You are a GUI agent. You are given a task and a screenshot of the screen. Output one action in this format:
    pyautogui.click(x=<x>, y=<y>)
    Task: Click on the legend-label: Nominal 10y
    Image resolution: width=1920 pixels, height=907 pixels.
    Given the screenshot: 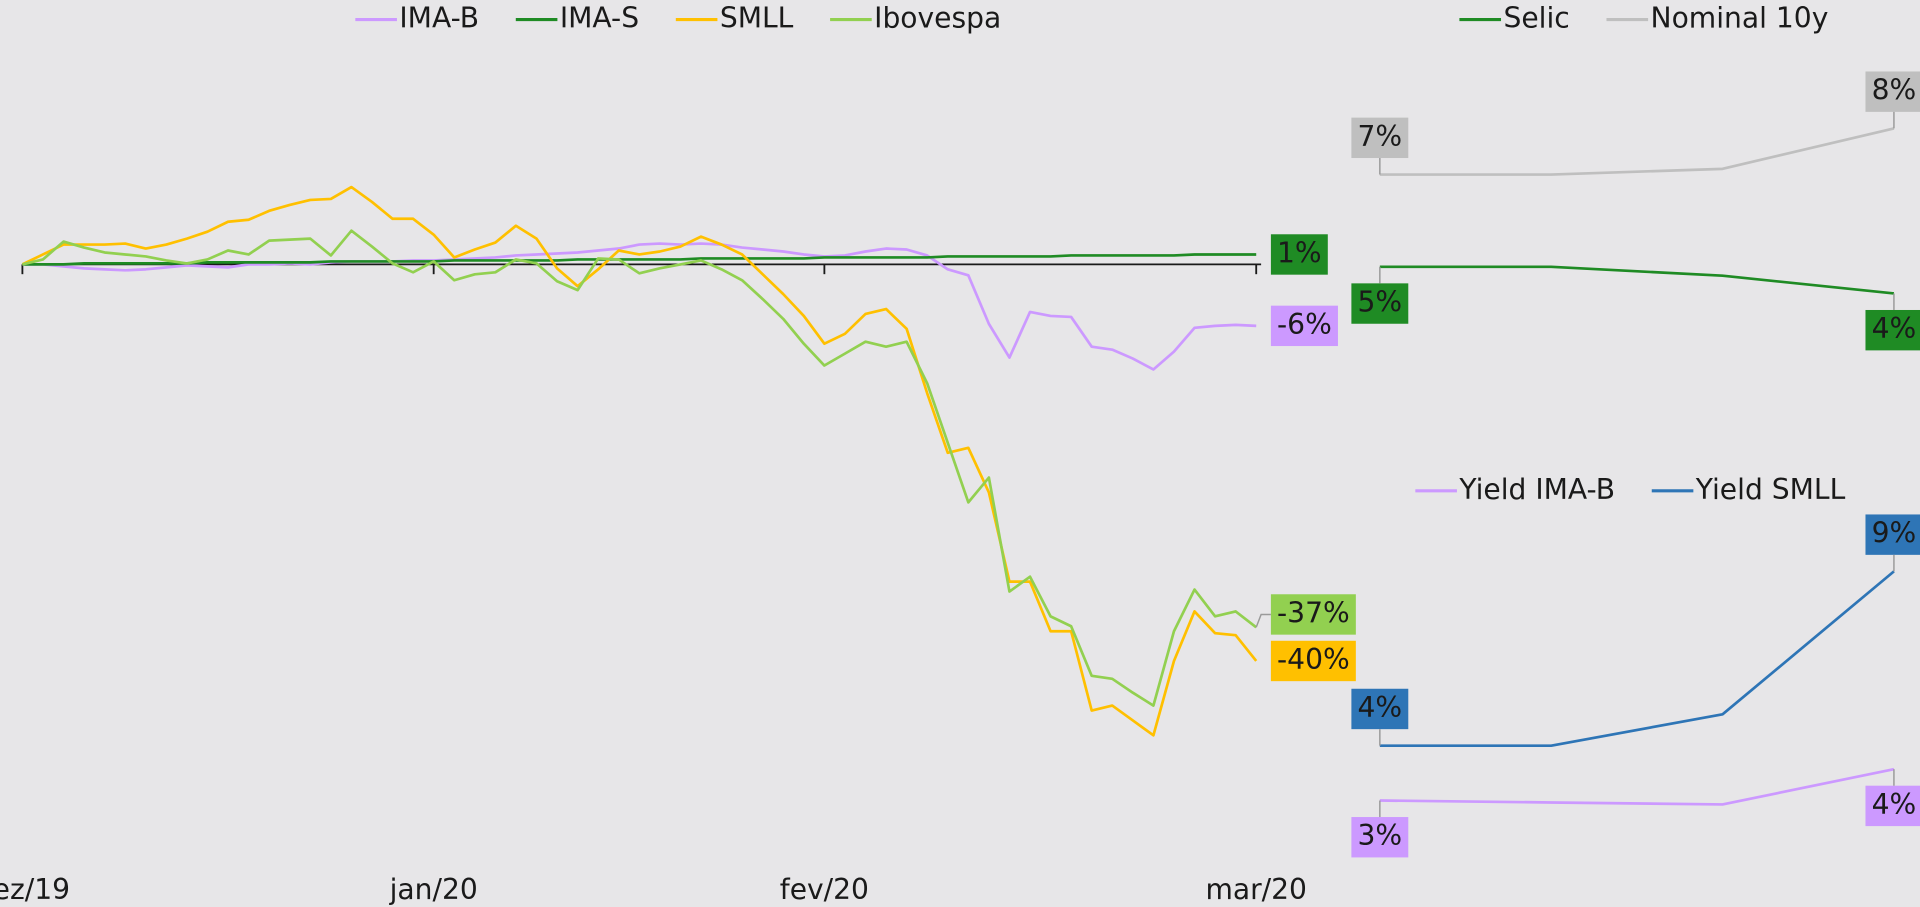 What is the action you would take?
    pyautogui.click(x=1740, y=18)
    